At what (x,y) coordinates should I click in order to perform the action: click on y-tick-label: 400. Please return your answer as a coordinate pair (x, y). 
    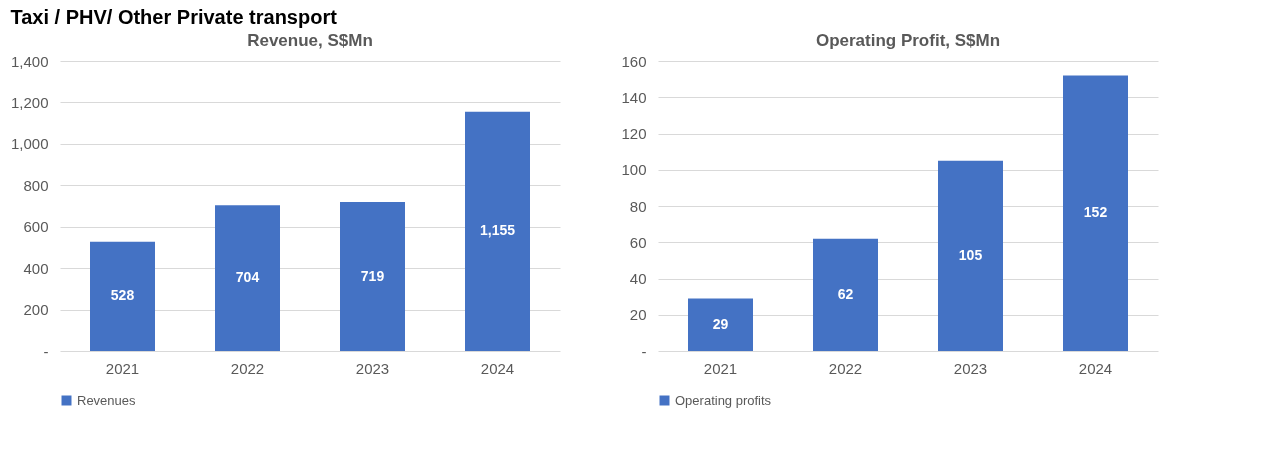
    Looking at the image, I should click on (36, 268).